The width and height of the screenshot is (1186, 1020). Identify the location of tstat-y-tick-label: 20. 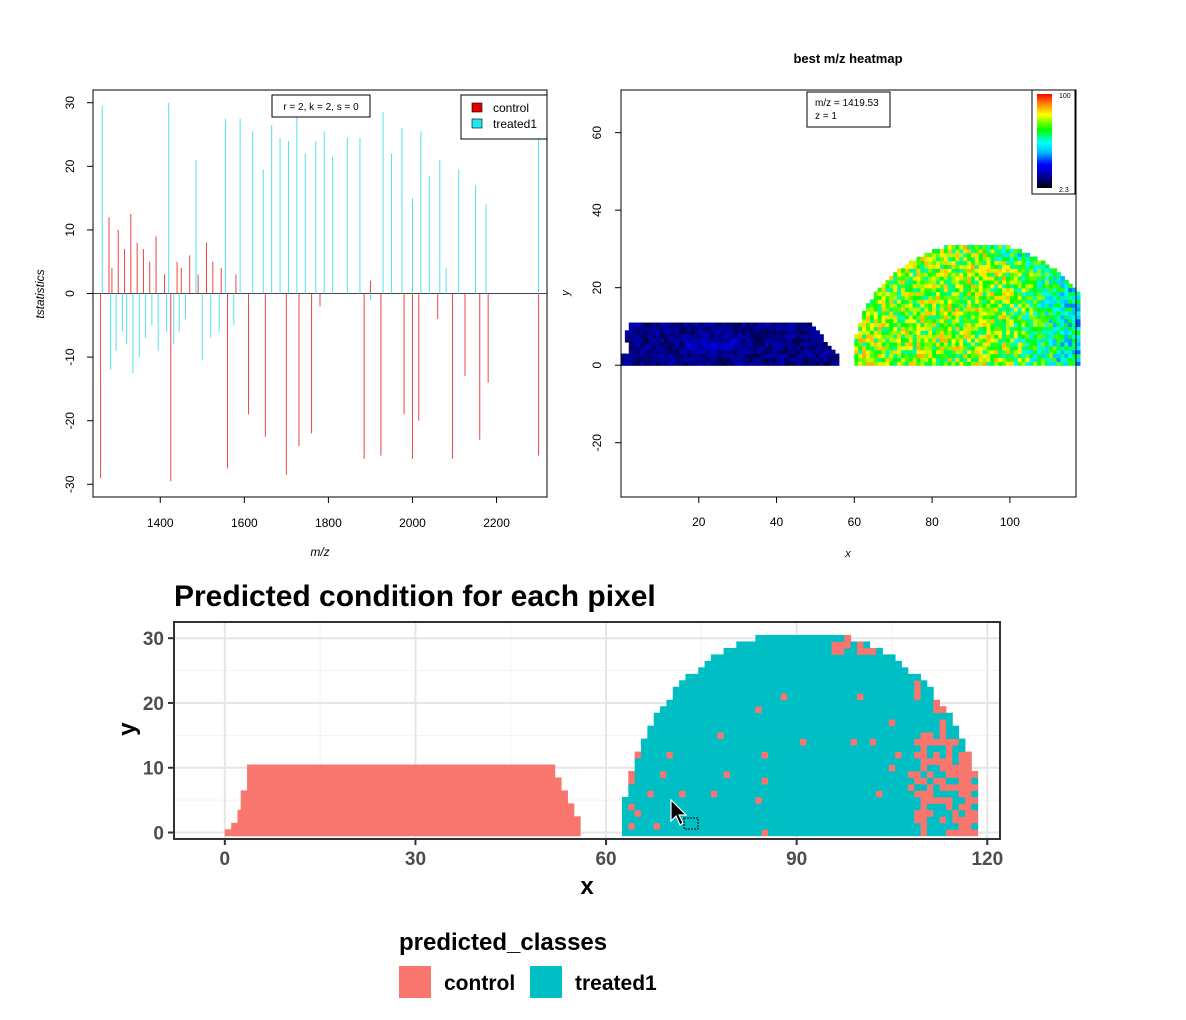
(70, 166).